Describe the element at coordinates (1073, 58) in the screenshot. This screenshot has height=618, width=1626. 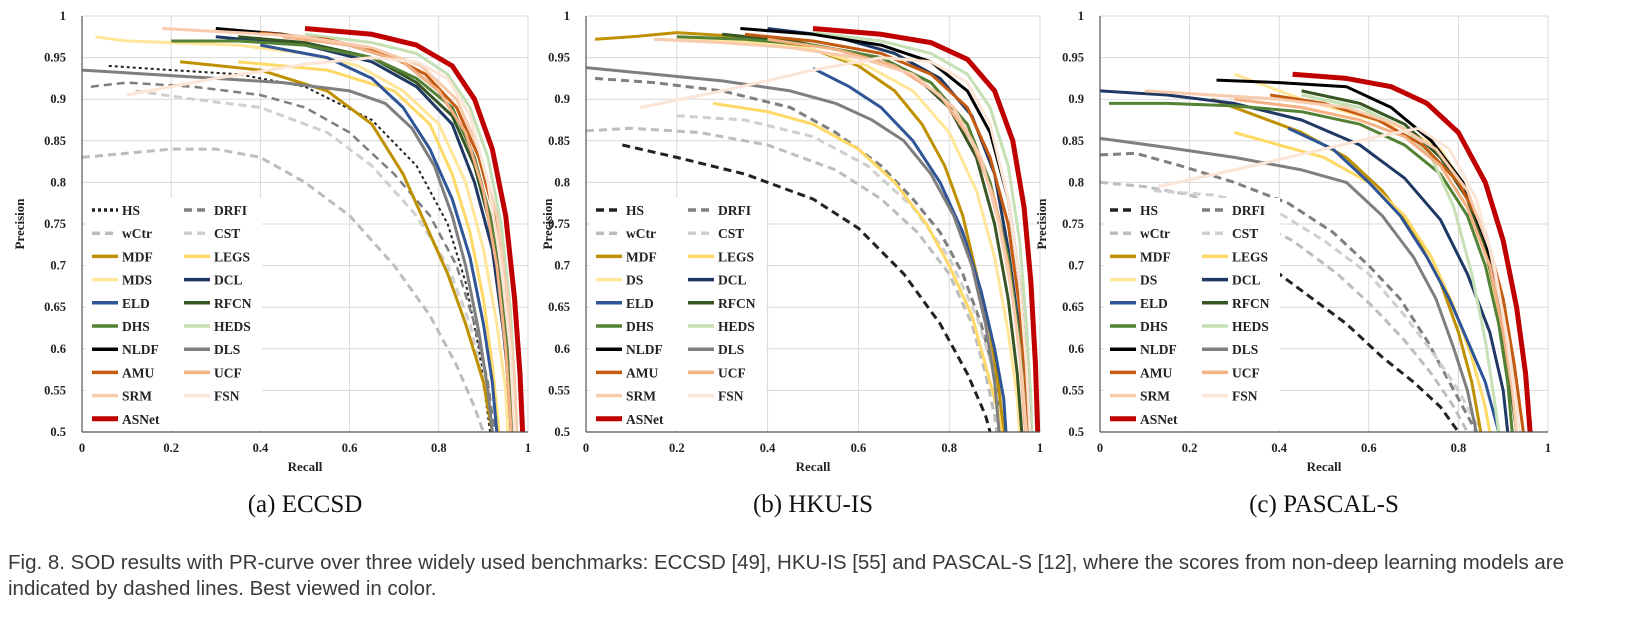
I see `y-tick-label: 0.95` at that location.